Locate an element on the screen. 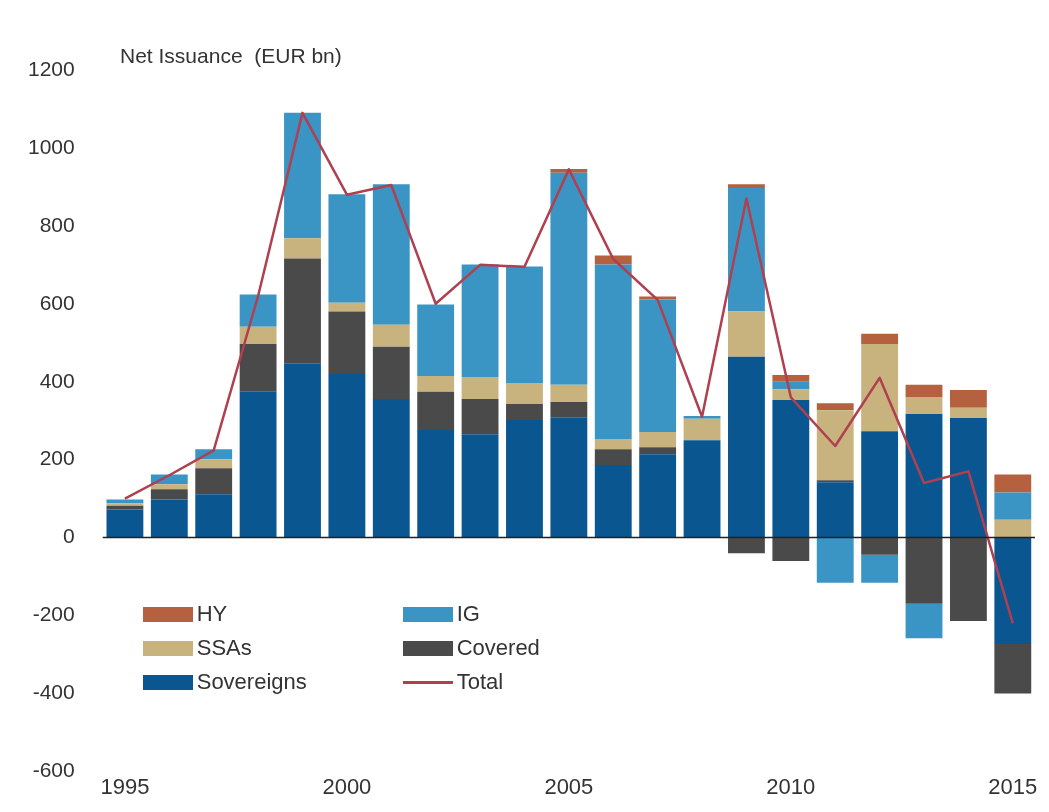 This screenshot has width=1049, height=812. x-tick-label: 2005 is located at coordinates (569, 786).